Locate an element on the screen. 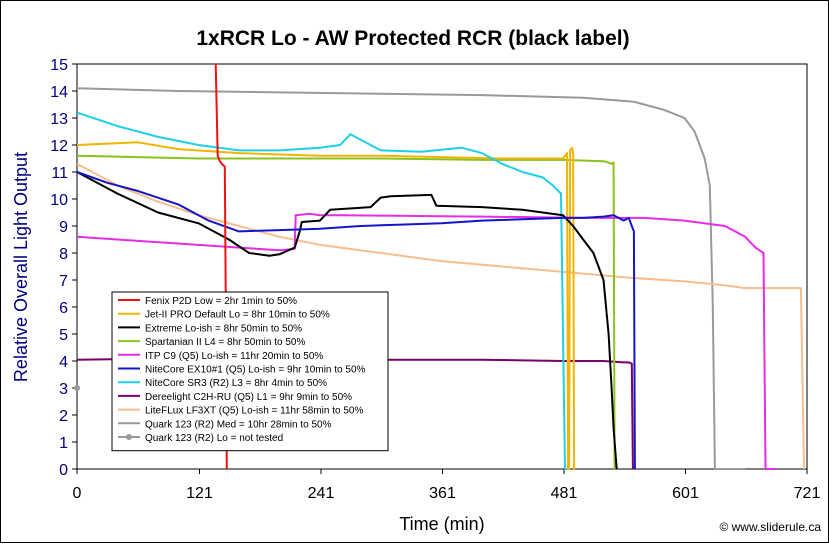  x-axis-label: Time (min) is located at coordinates (441, 524).